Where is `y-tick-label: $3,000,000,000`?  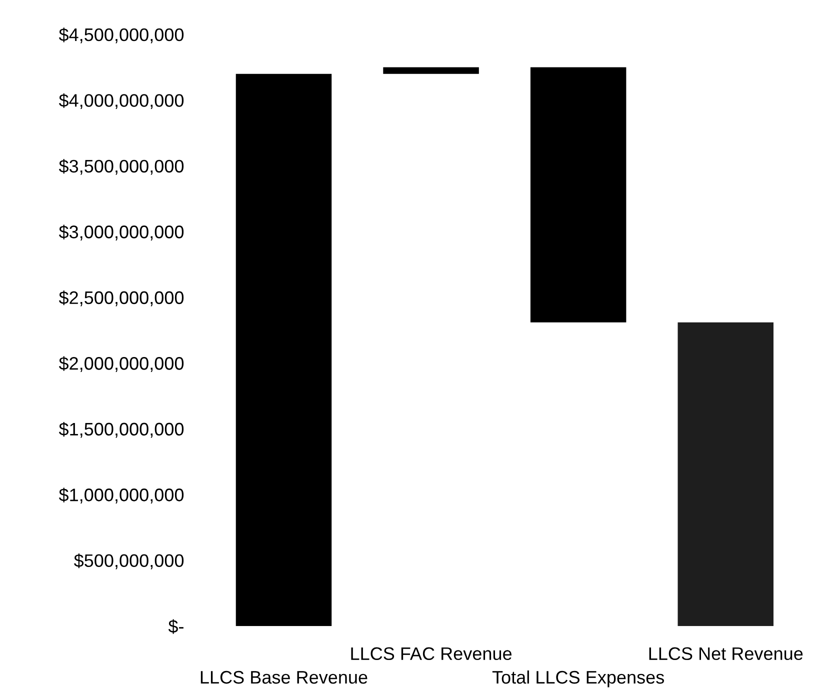 y-tick-label: $3,000,000,000 is located at coordinates (121, 232).